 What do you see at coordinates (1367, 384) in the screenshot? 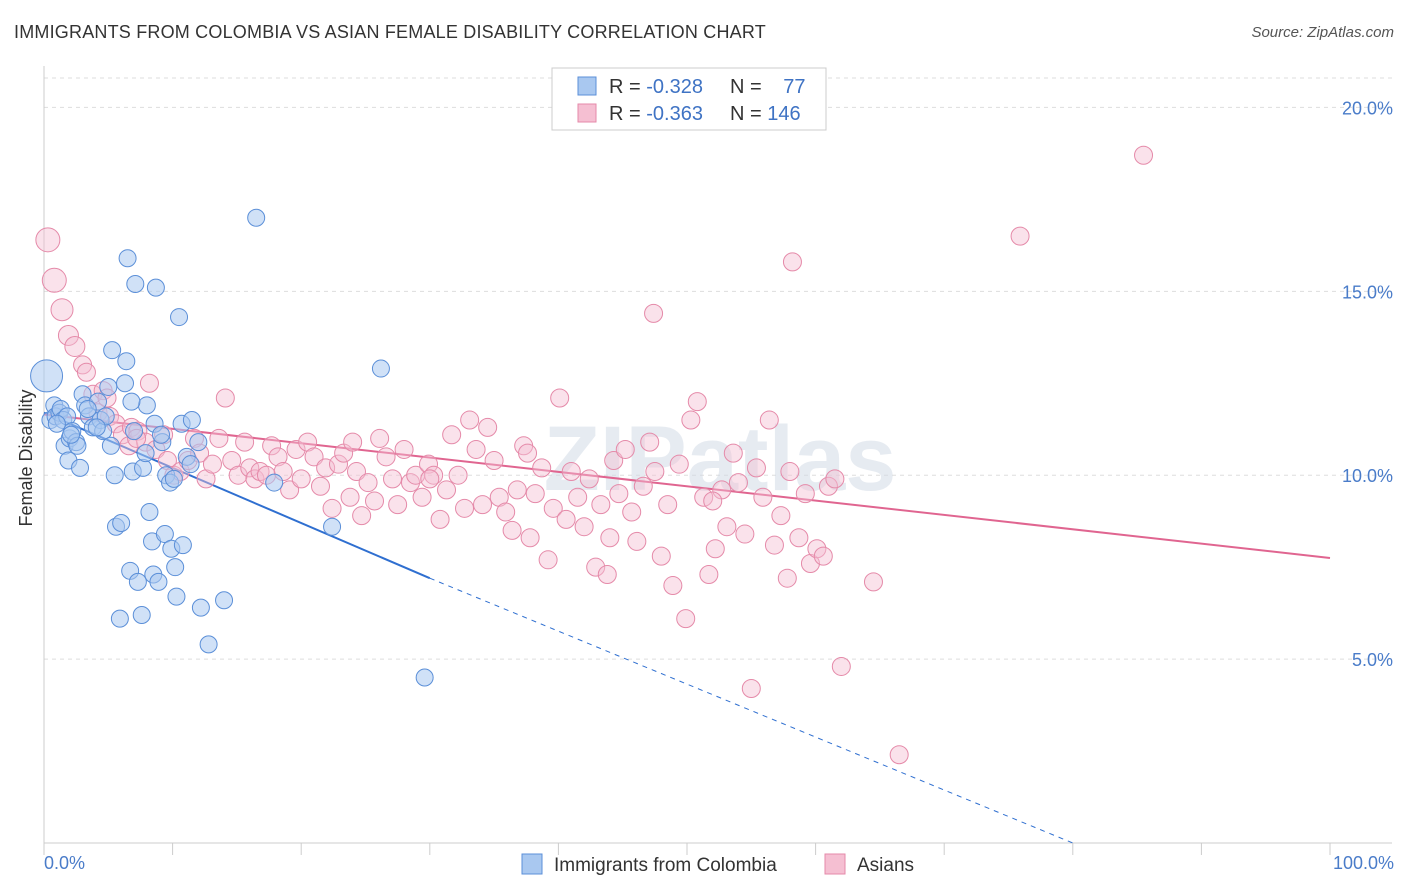
I see `y-tick-labels: 5.0% 10.0% 15.0% 20.0%` at bounding box center [1367, 384].